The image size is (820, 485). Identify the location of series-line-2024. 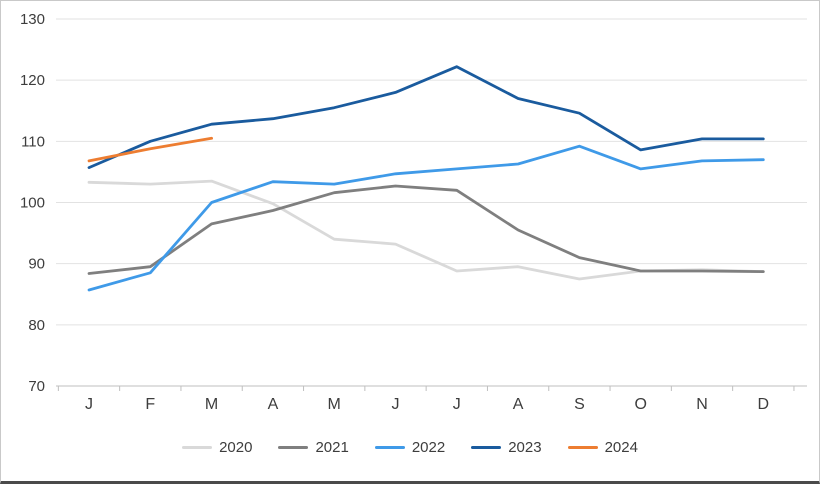
(150, 149).